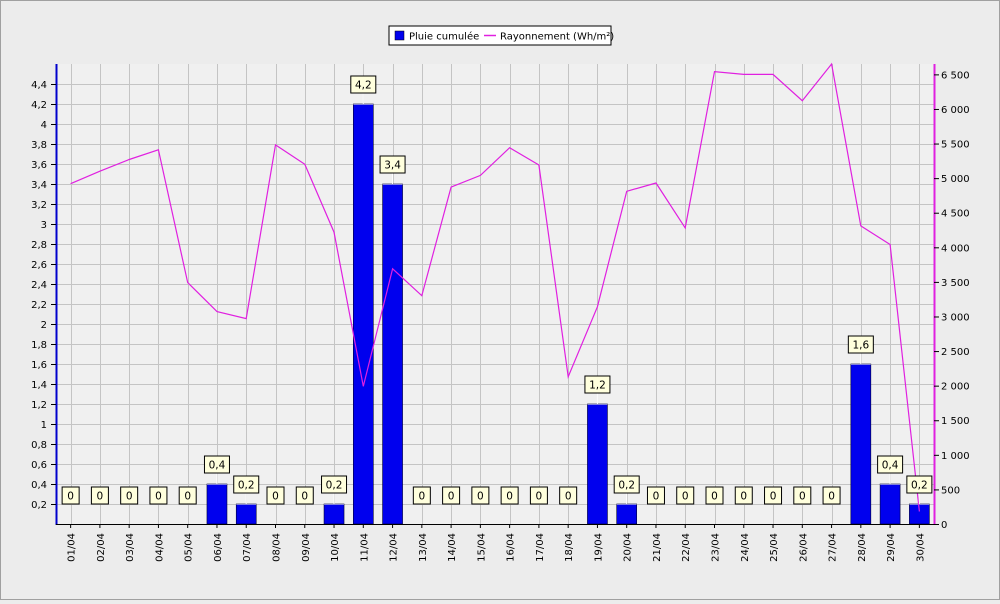  Describe the element at coordinates (39, 265) in the screenshot. I see `left-tick-label: 2,6` at that location.